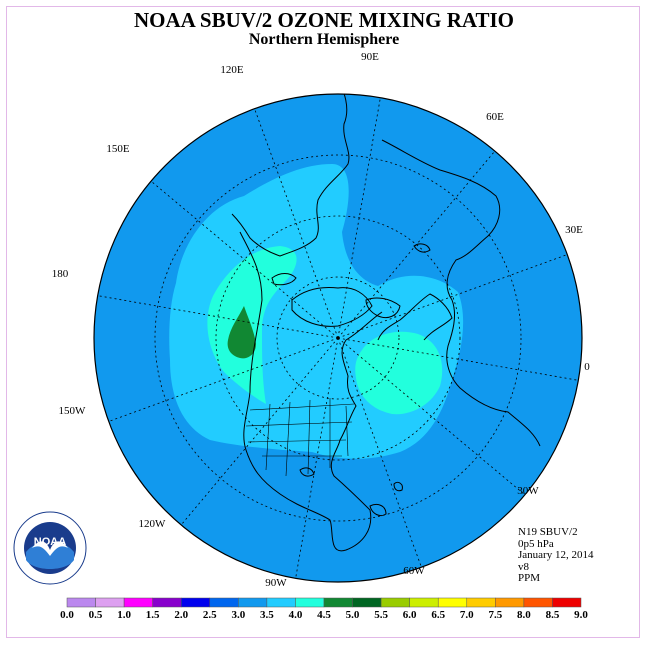  Describe the element at coordinates (276, 583) in the screenshot. I see `lon-label-90w: 90W` at that location.